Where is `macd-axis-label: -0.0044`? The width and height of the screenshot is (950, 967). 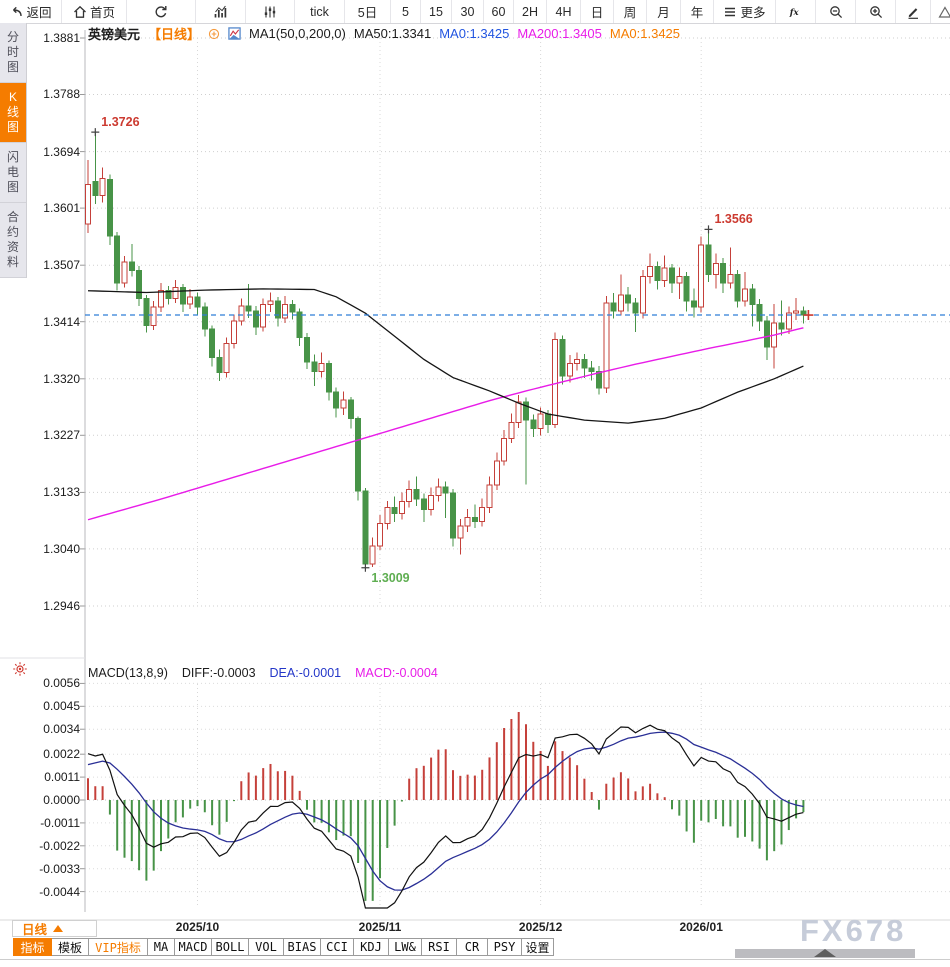
macd-axis-label: -0.0044 is located at coordinates (59, 891).